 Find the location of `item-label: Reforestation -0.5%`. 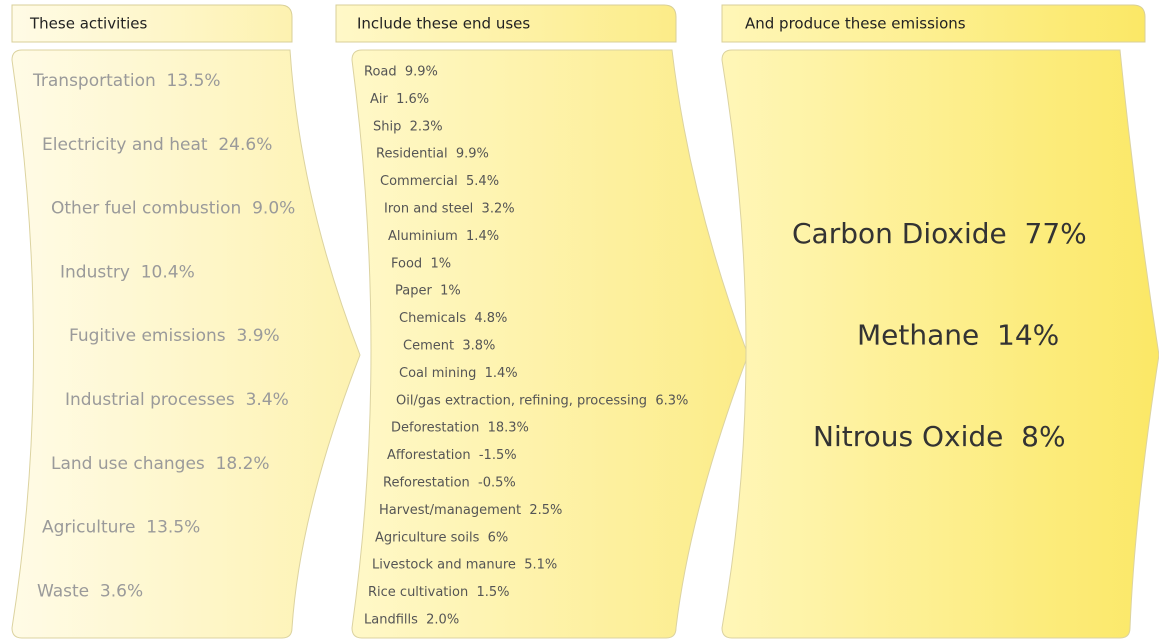

item-label: Reforestation -0.5% is located at coordinates (449, 483).